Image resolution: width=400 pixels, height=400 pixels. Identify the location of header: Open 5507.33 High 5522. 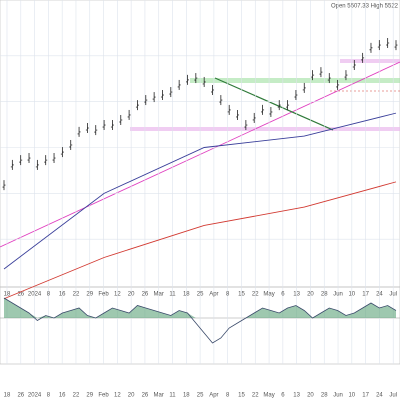
(365, 7).